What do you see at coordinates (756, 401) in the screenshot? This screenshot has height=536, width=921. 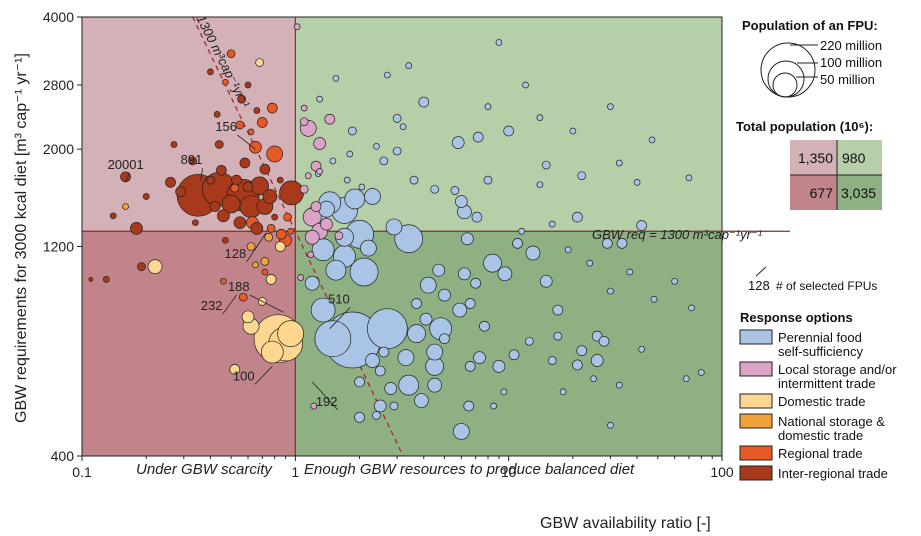 I see `legend-swatch-domestic` at bounding box center [756, 401].